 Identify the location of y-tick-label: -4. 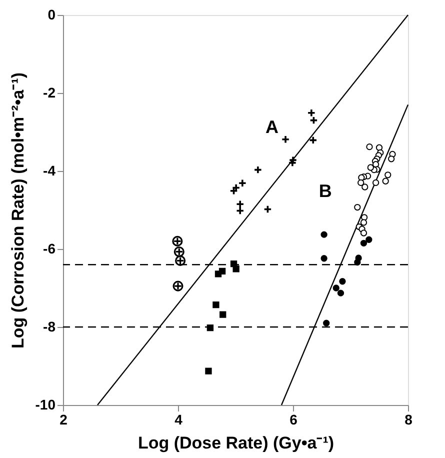
(49, 170).